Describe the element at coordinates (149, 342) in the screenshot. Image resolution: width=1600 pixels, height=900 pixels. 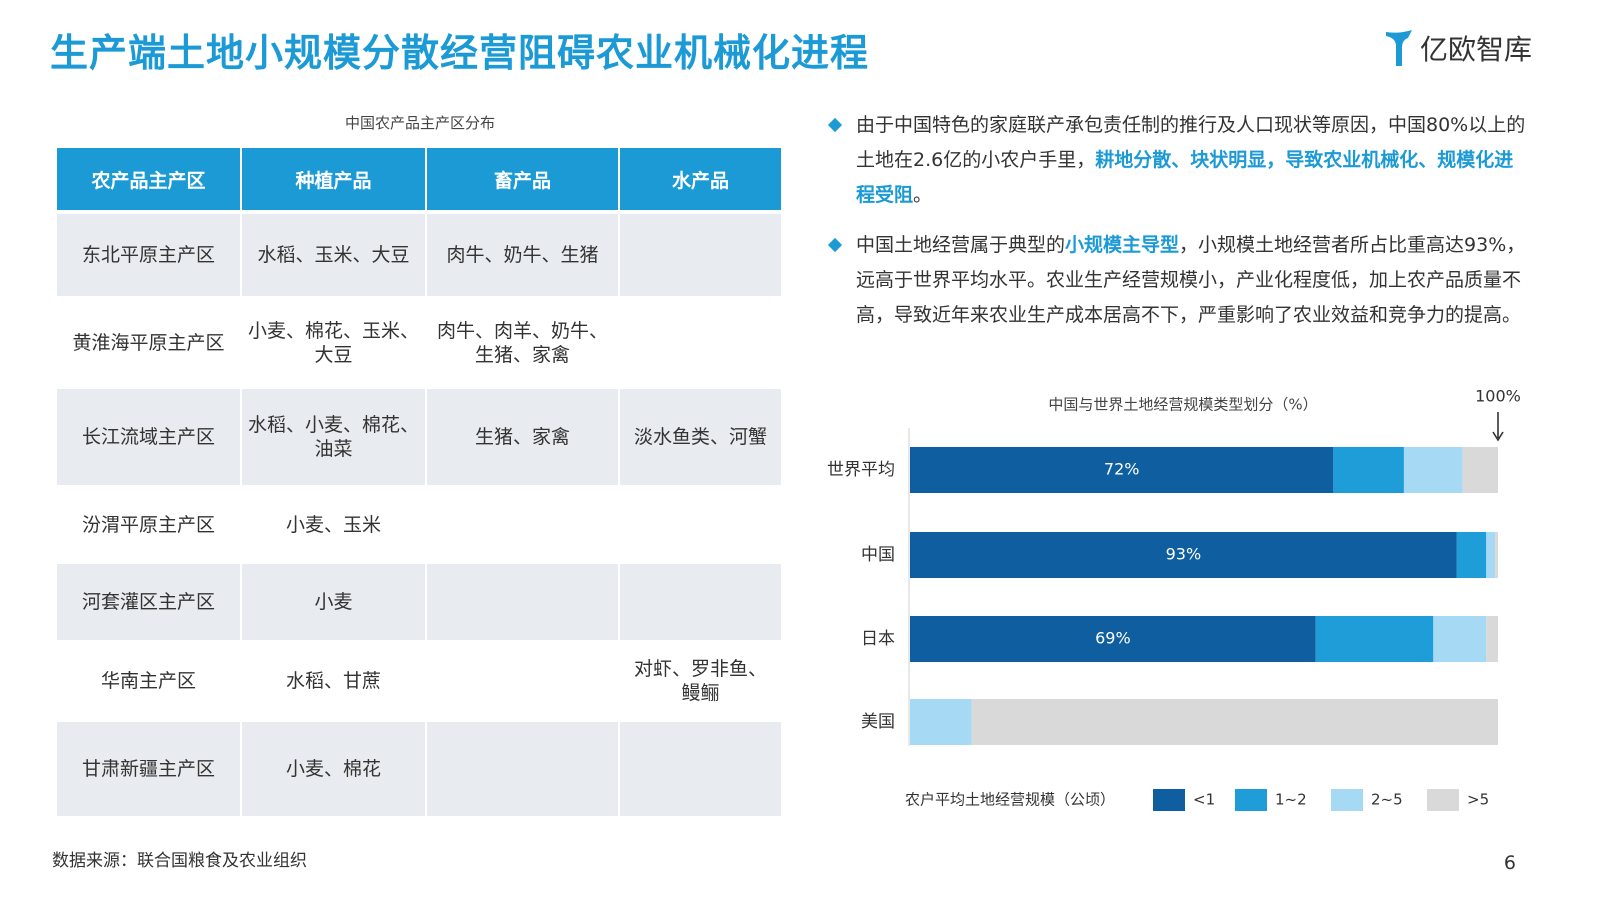
I see `table-cell: 黄淮海平原主产区` at that location.